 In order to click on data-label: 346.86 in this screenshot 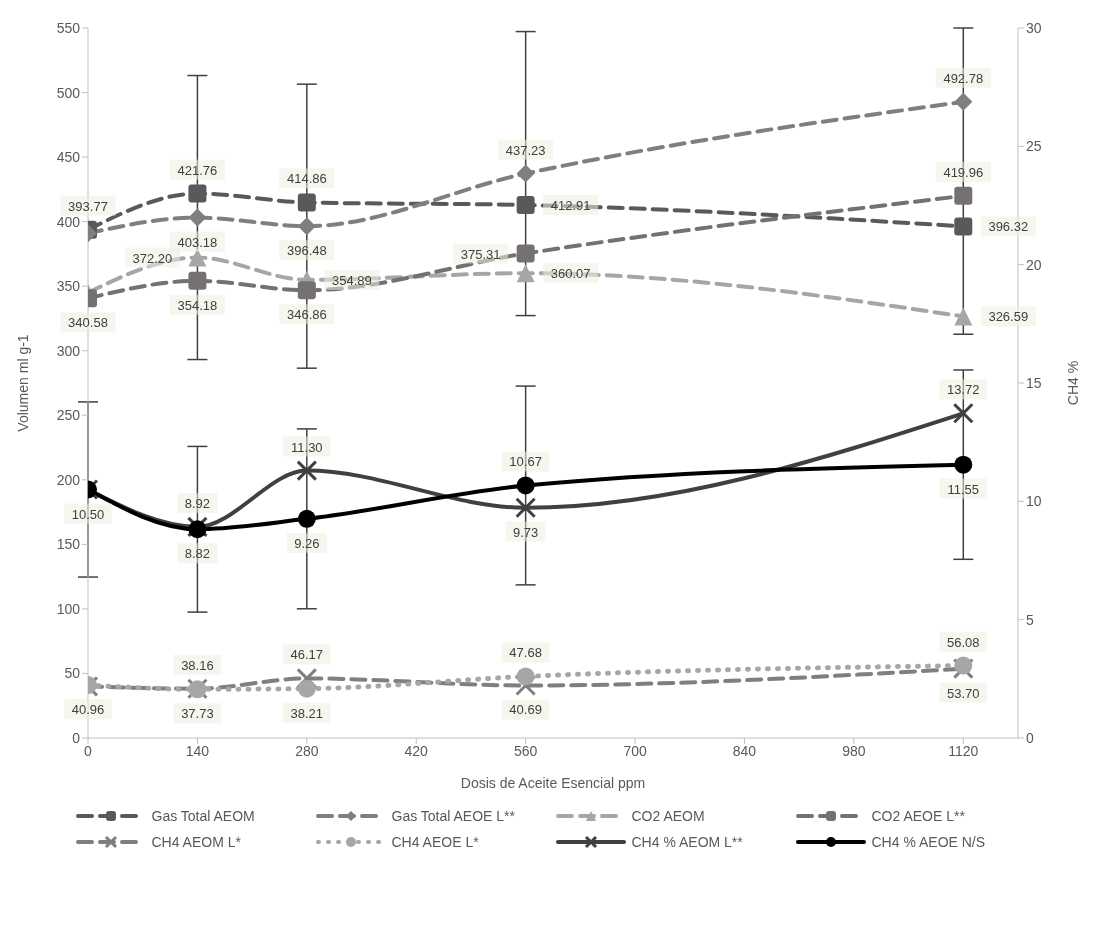, I will do `click(306, 315)`.